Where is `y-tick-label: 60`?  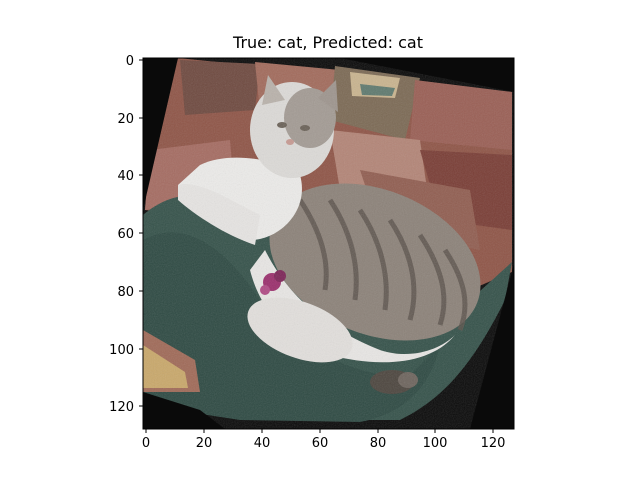
y-tick-label: 60 is located at coordinates (125, 234).